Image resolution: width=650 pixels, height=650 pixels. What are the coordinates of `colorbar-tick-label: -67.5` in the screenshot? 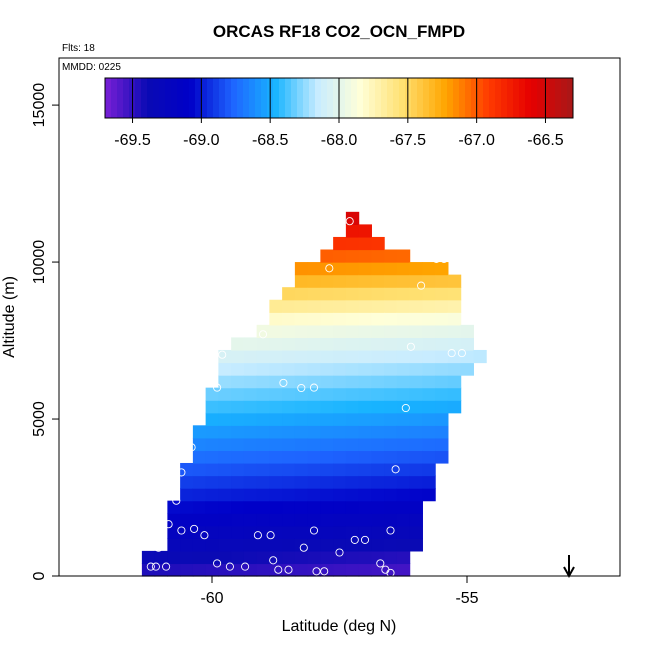 It's located at (408, 140).